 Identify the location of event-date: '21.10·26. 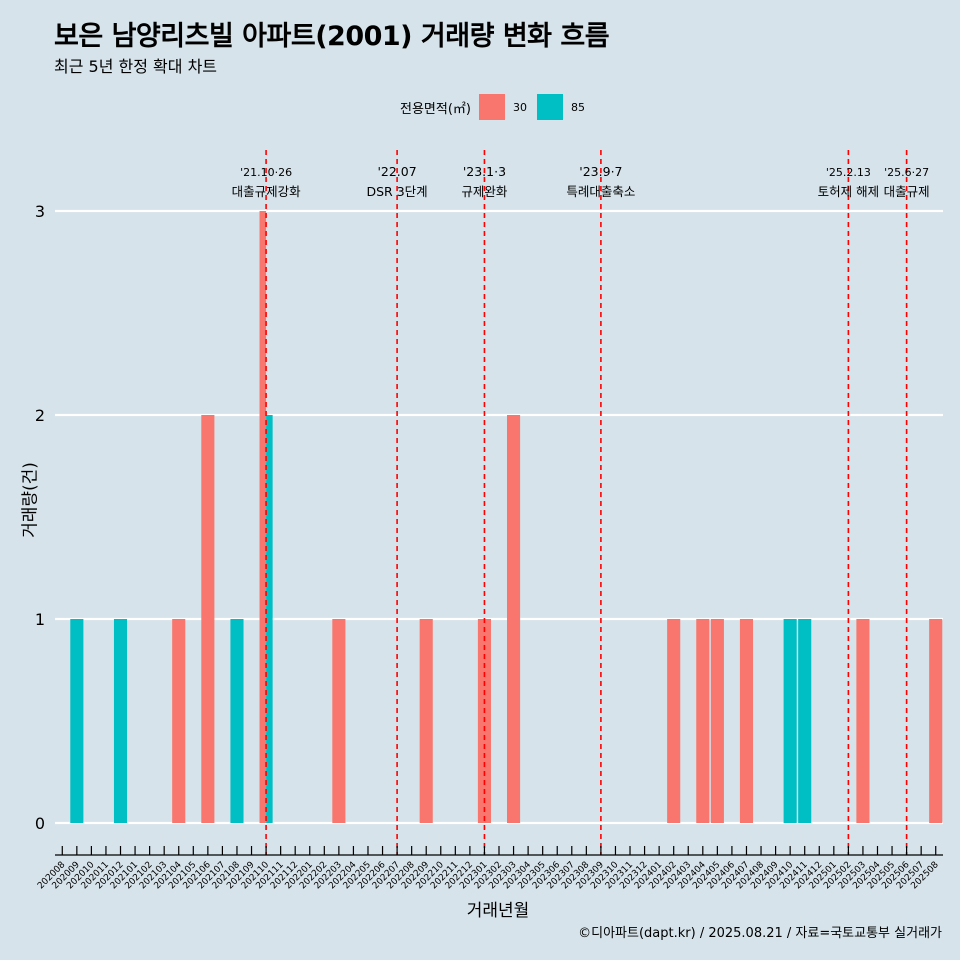
(266, 172).